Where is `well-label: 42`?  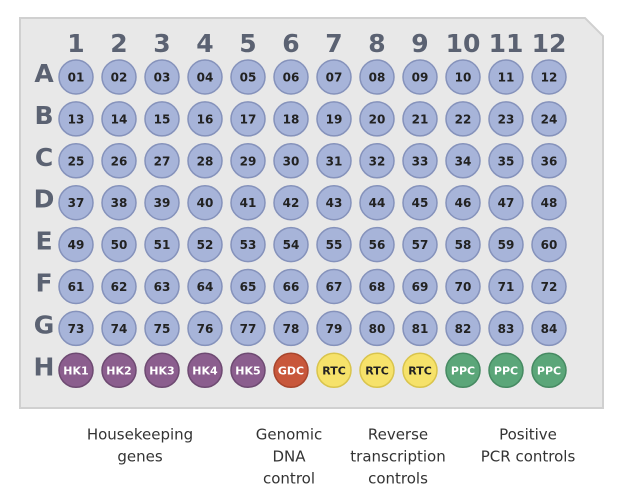
well-label: 42 is located at coordinates (291, 203).